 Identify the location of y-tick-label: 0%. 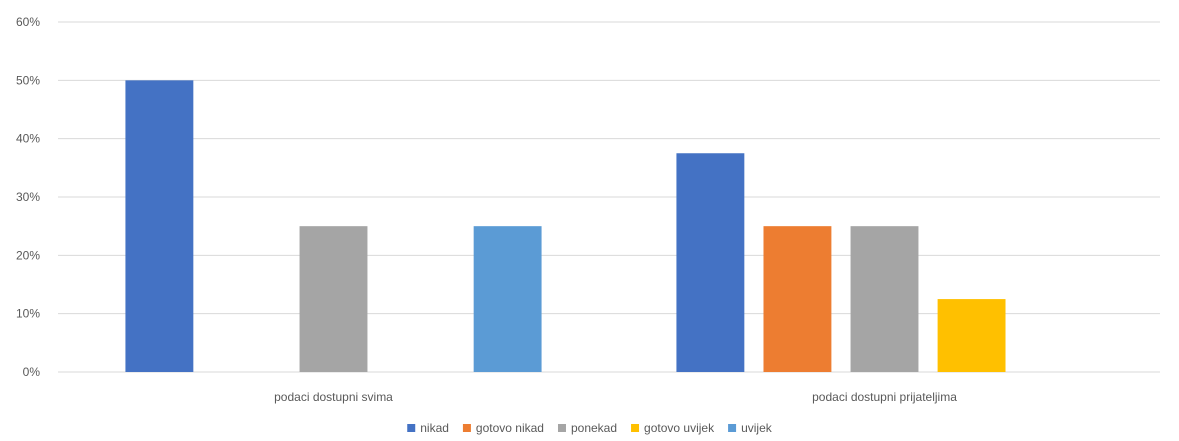
(32, 372).